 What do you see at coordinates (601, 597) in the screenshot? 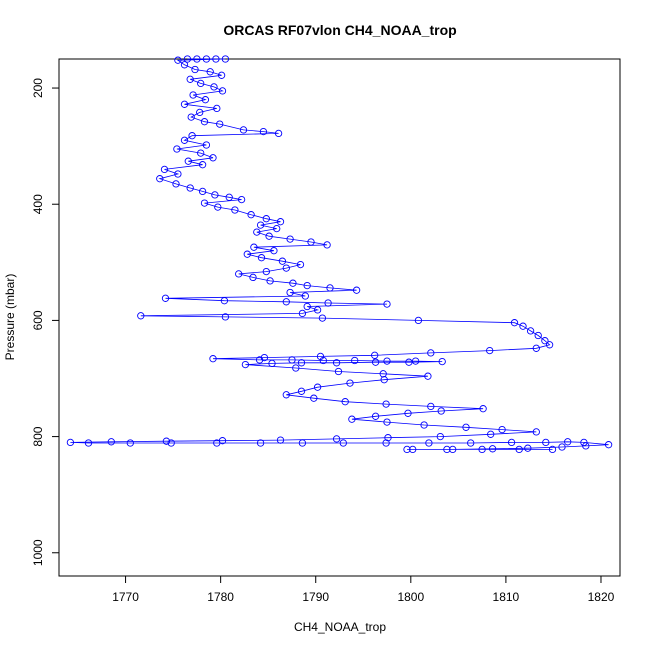
I see `x-tick-label: 1820` at bounding box center [601, 597].